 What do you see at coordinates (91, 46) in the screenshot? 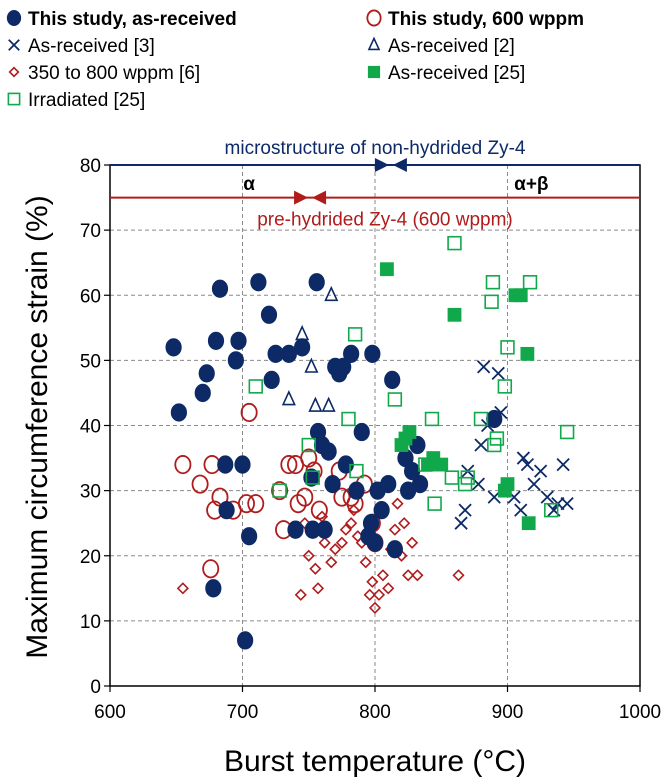
I see `legend-label: As-received [3]` at bounding box center [91, 46].